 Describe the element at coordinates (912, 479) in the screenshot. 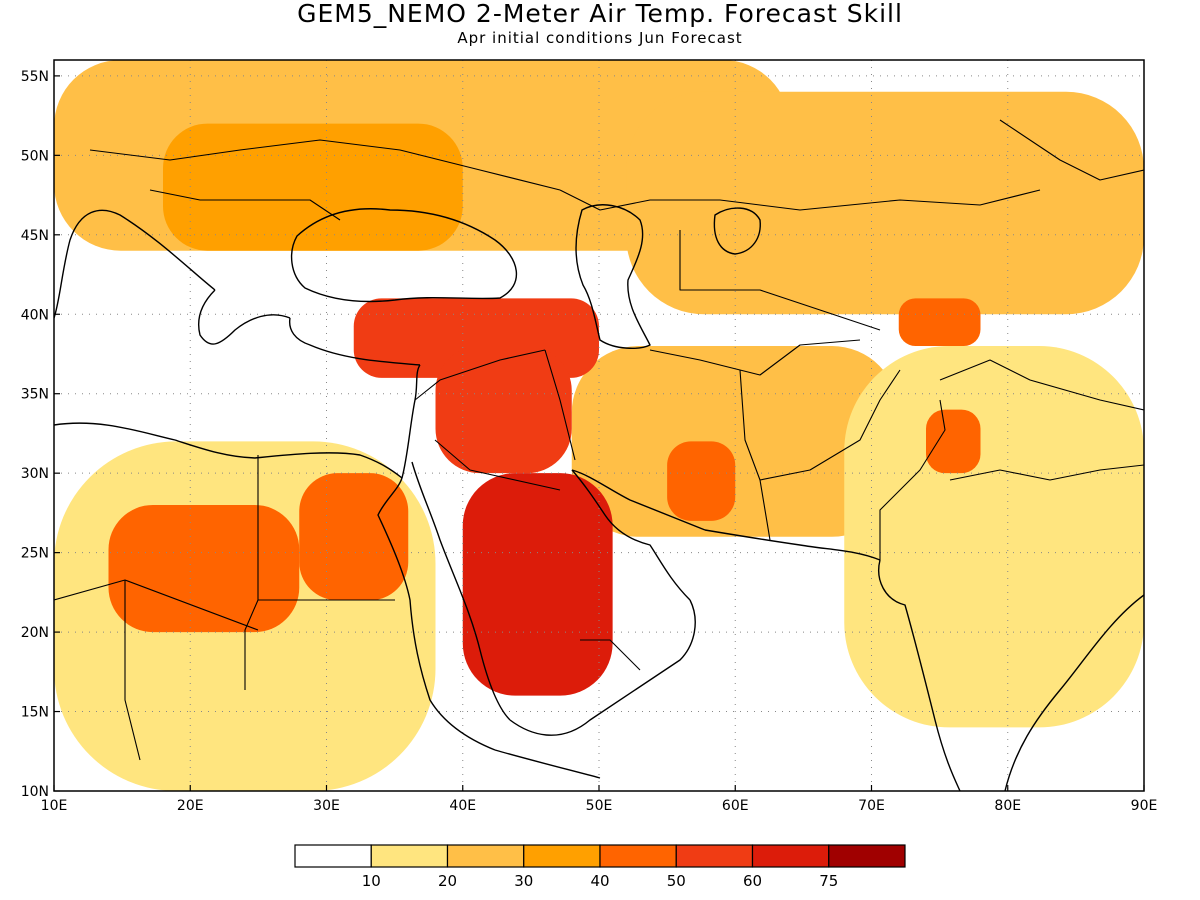

I see `border-pakistan-india` at that location.